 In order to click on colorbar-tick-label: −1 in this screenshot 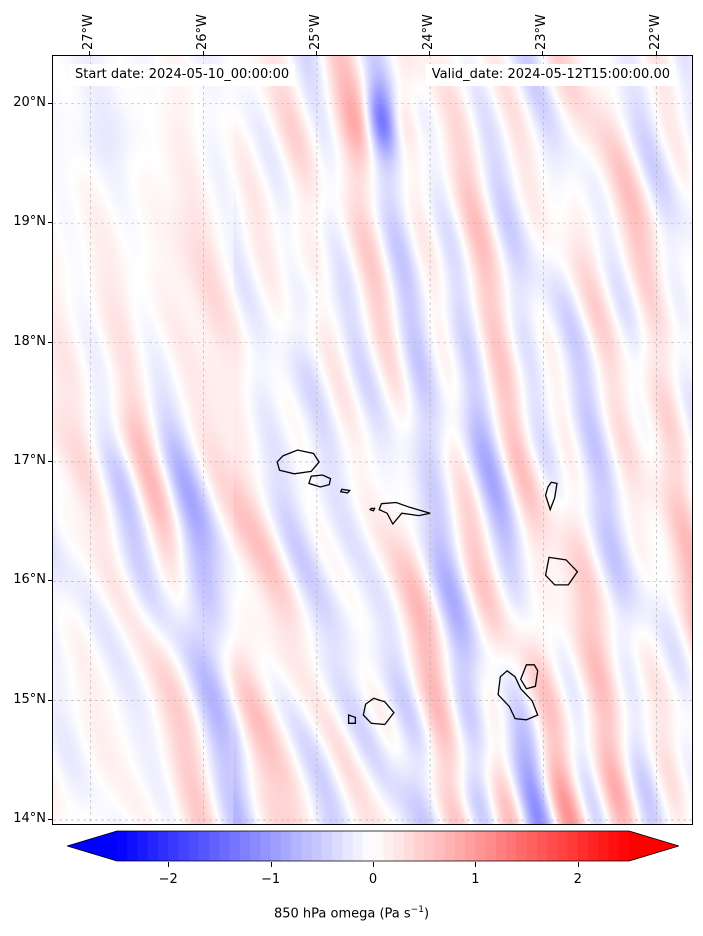, I will do `click(271, 879)`.